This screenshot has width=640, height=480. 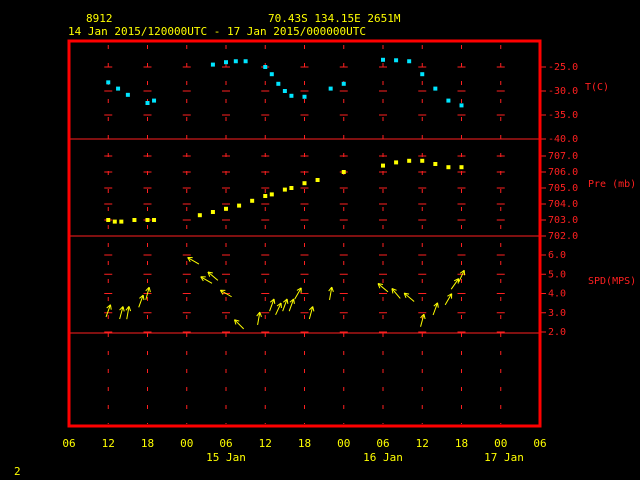 What do you see at coordinates (343, 443) in the screenshot?
I see `x-tick-label: 00` at bounding box center [343, 443].